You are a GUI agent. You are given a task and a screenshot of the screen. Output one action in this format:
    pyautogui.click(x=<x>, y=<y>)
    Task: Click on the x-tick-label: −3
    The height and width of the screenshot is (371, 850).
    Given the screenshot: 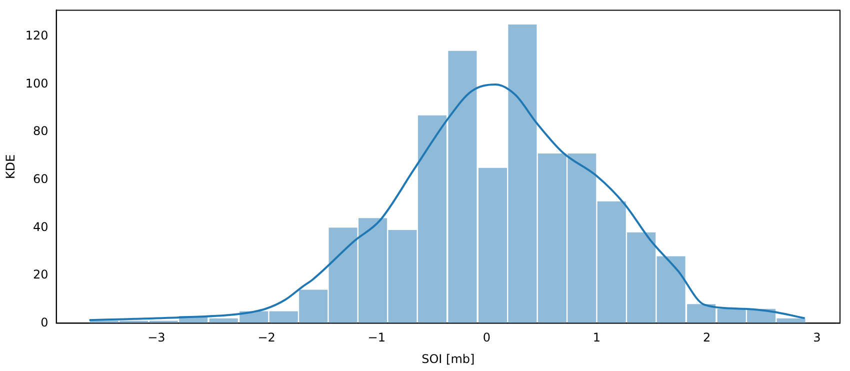 What is the action you would take?
    pyautogui.click(x=157, y=337)
    